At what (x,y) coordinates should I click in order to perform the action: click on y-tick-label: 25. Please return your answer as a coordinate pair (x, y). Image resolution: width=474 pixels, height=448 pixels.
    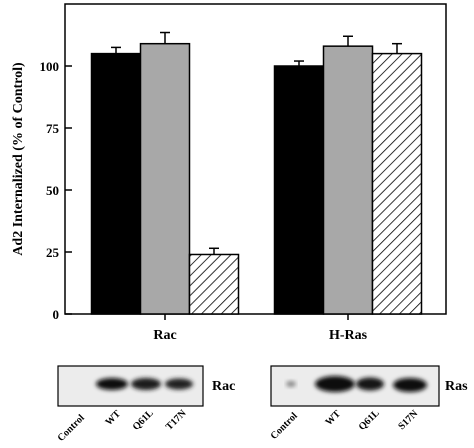
    Looking at the image, I should click on (53, 252).